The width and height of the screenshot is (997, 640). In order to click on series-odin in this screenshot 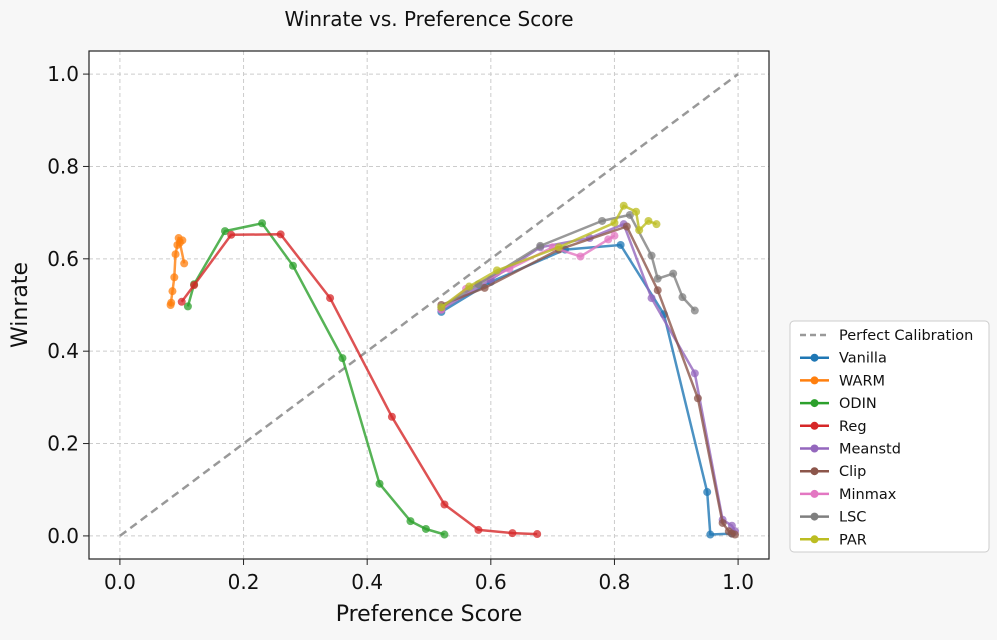, I will do `click(316, 379)`.